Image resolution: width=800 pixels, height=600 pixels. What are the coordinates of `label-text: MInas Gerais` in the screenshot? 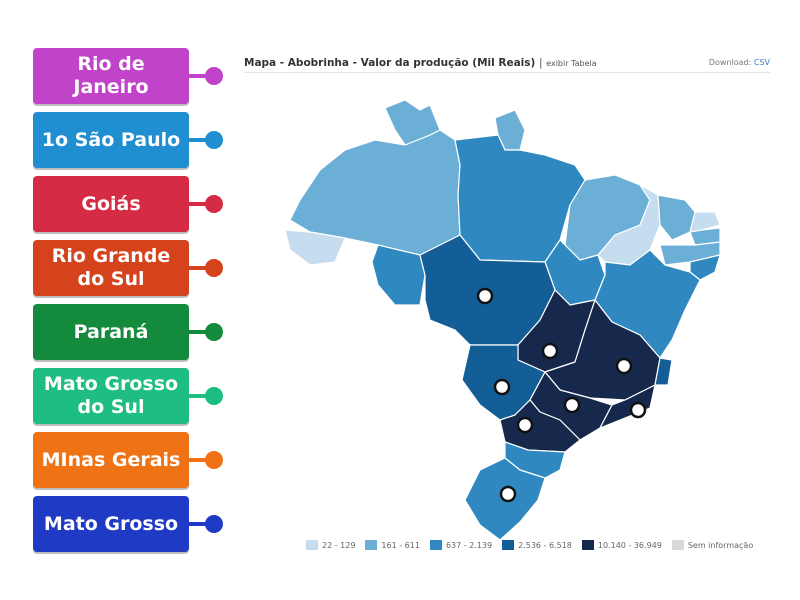 It's located at (111, 459).